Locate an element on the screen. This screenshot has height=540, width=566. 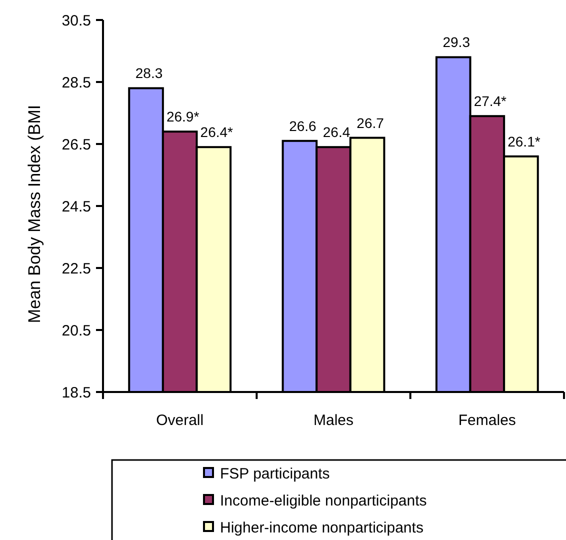
x-tick-label: Males is located at coordinates (333, 420).